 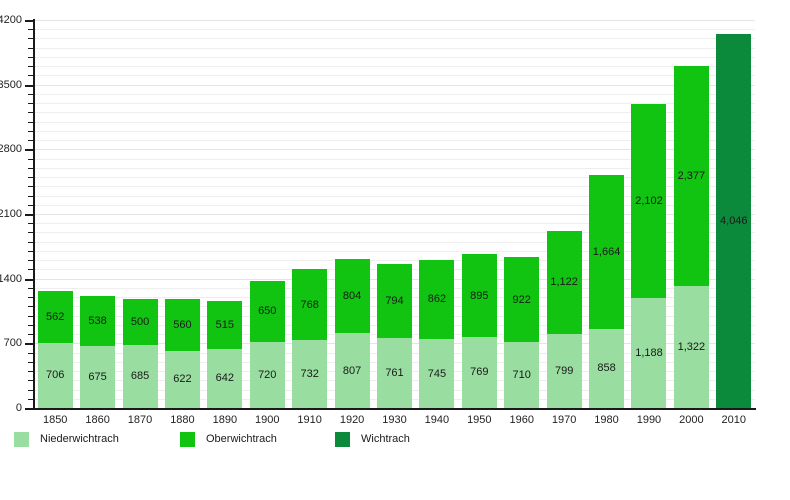 What do you see at coordinates (309, 420) in the screenshot?
I see `x-axis-tick-label: 1910` at bounding box center [309, 420].